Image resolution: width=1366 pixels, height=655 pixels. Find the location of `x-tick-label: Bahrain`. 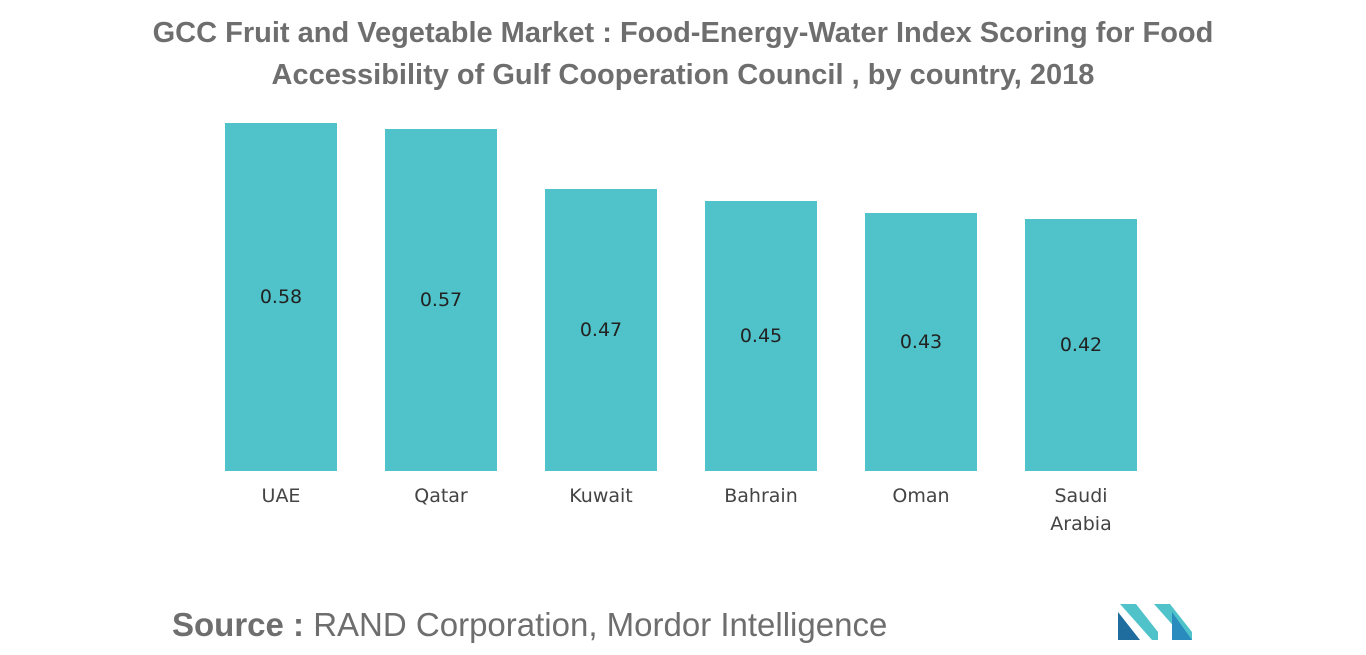

x-tick-label: Bahrain is located at coordinates (761, 496).